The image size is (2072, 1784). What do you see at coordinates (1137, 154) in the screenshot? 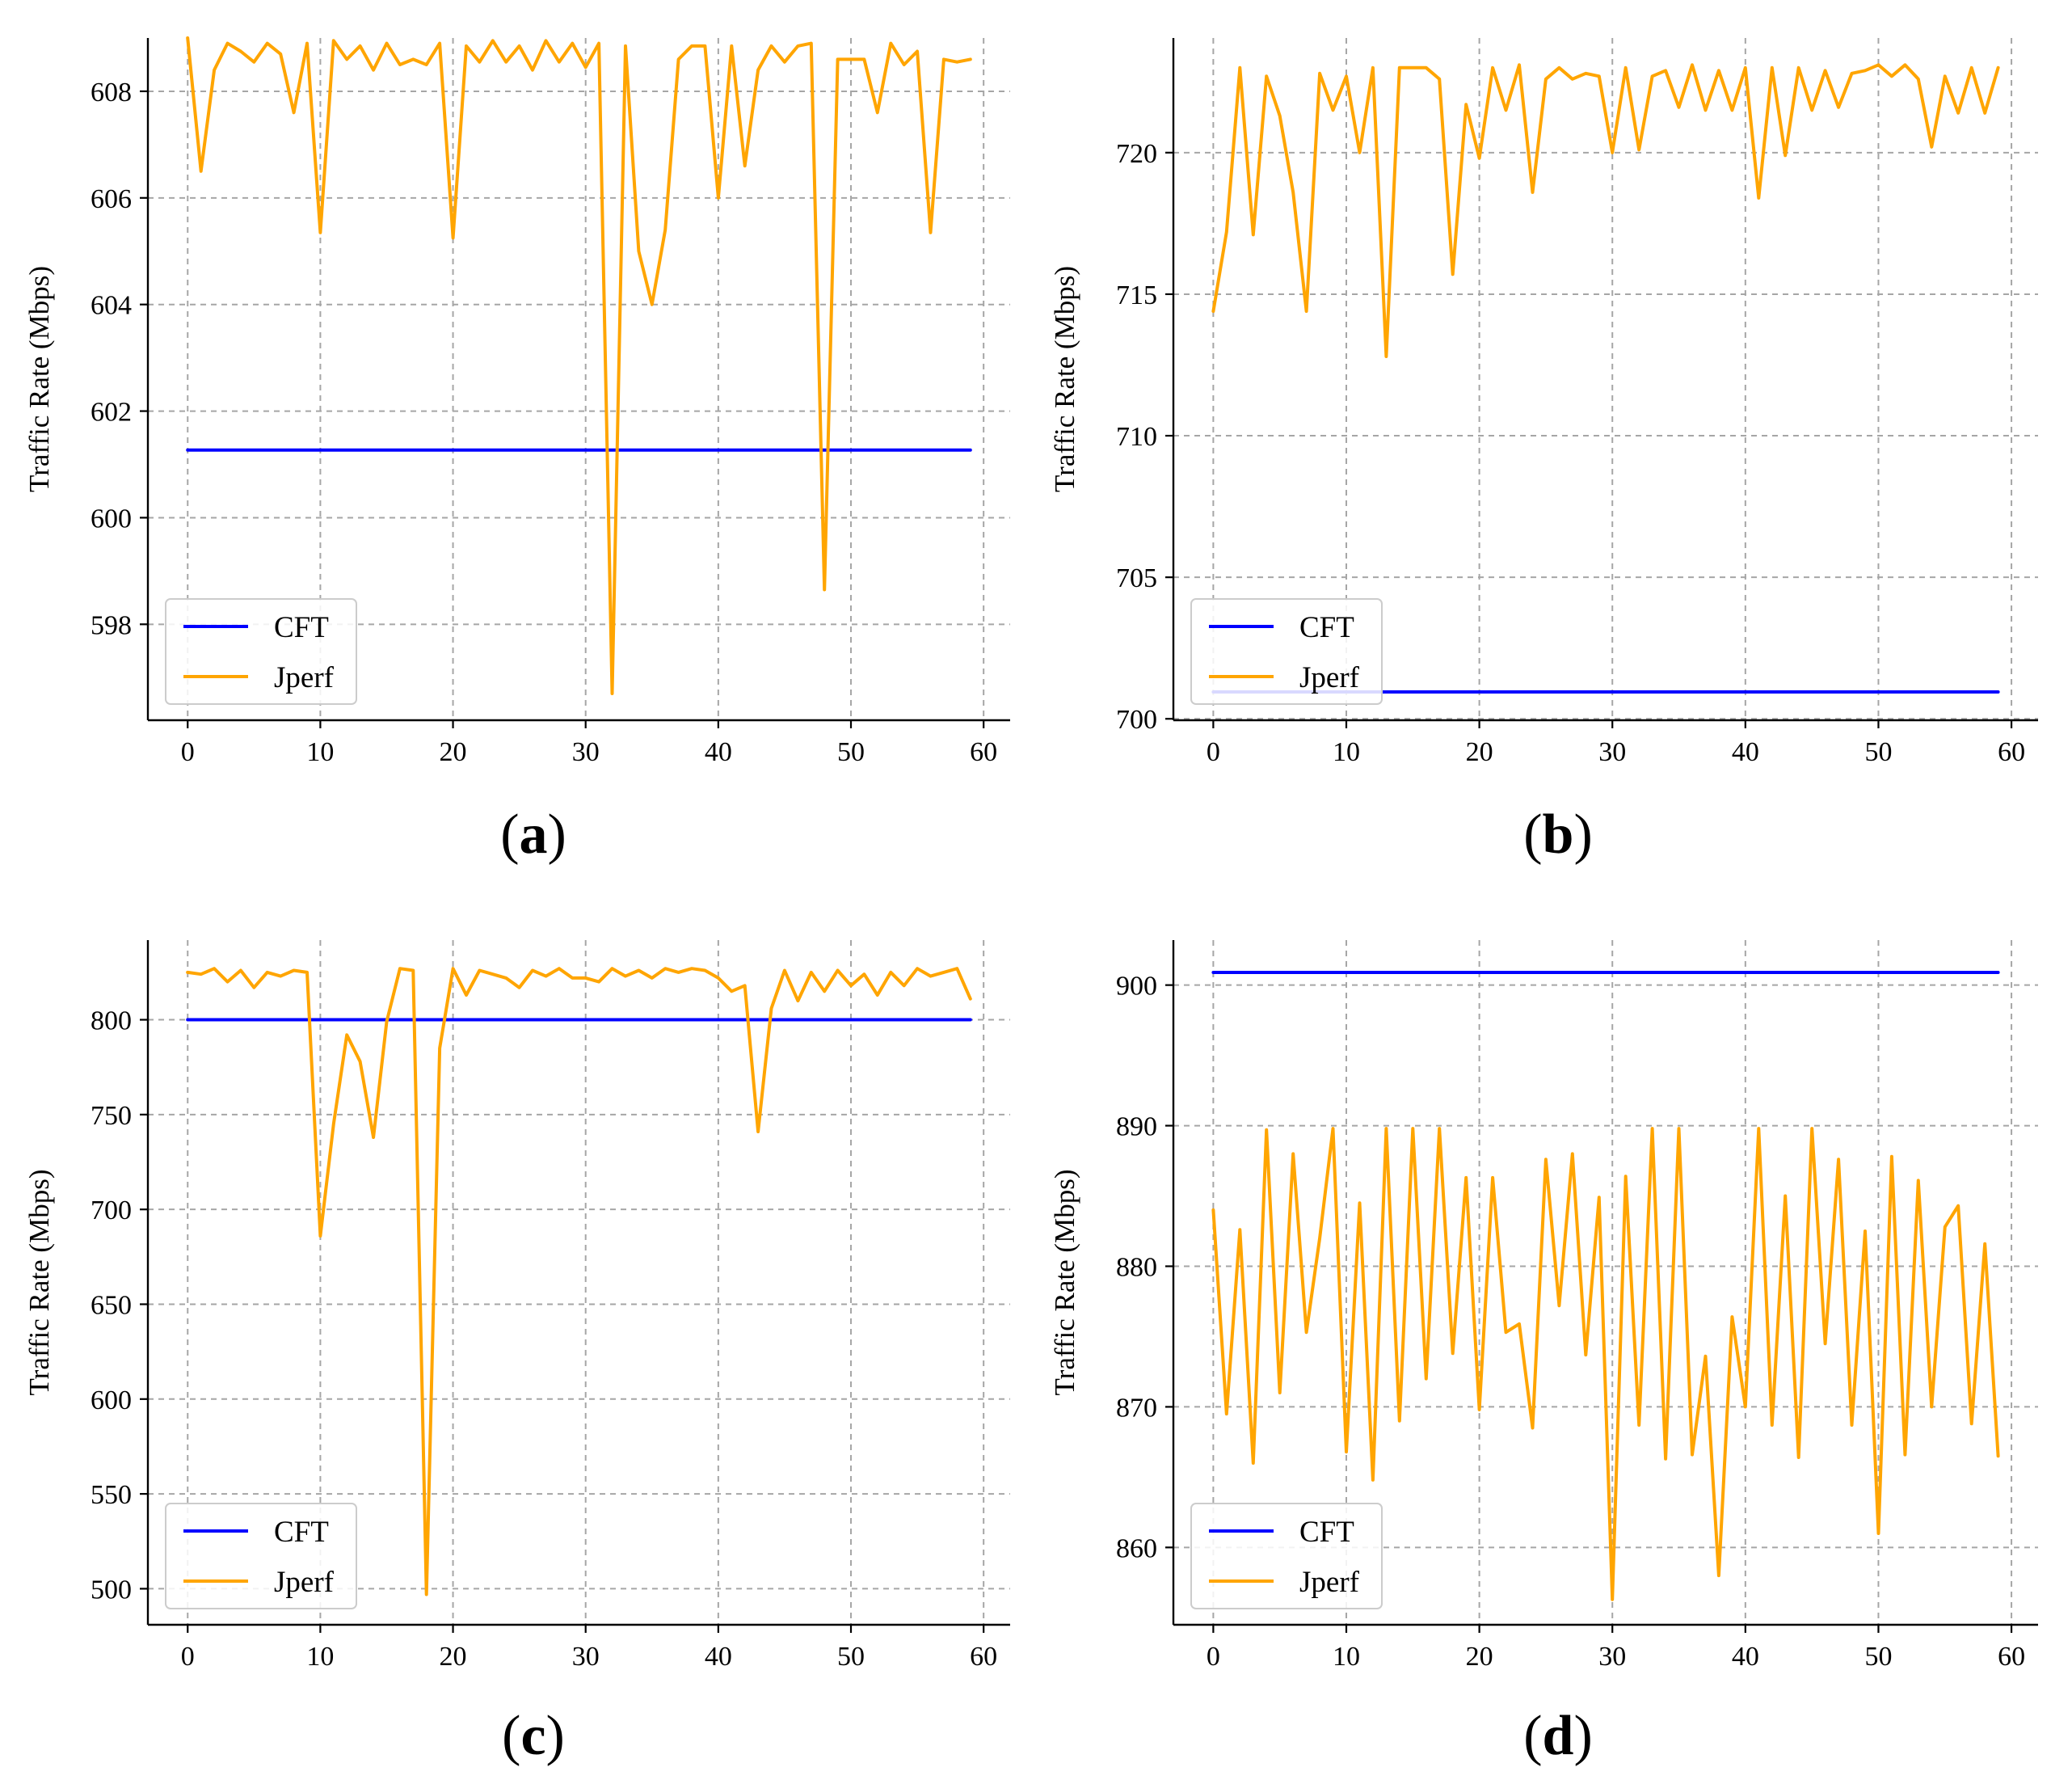
I see `y-tick-label: 720` at bounding box center [1137, 154].